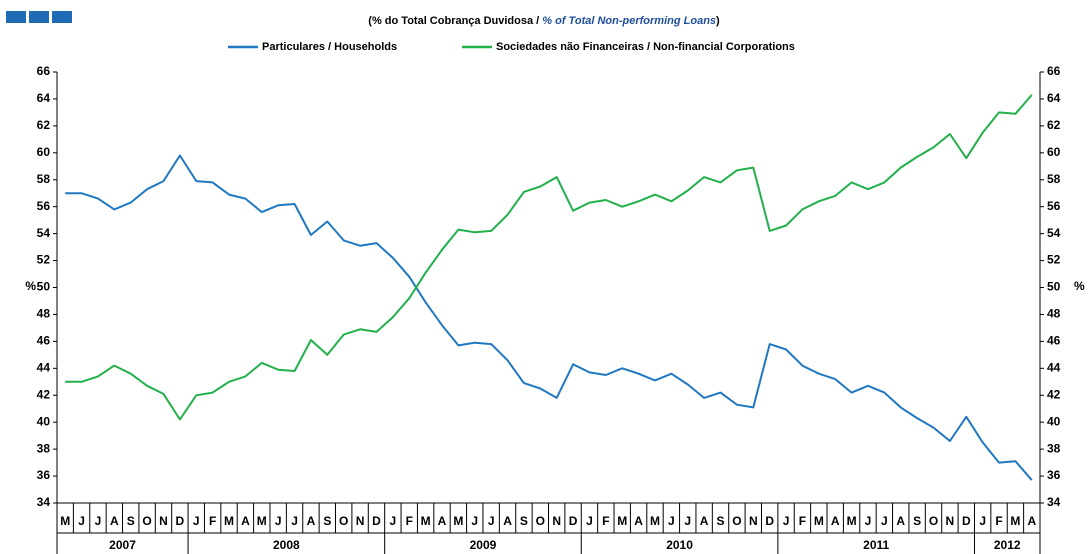  I want to click on y2-tick-label: 46, so click(1054, 341).